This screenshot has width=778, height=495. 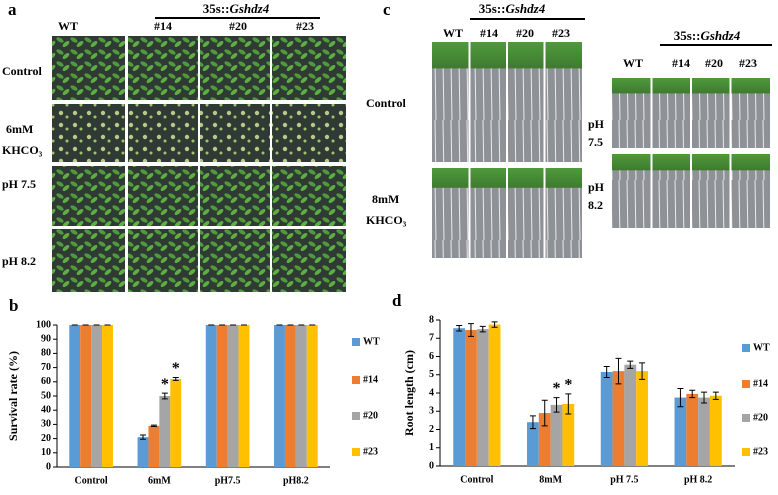 I want to click on x-tick-label: pH7.5, so click(x=228, y=480).